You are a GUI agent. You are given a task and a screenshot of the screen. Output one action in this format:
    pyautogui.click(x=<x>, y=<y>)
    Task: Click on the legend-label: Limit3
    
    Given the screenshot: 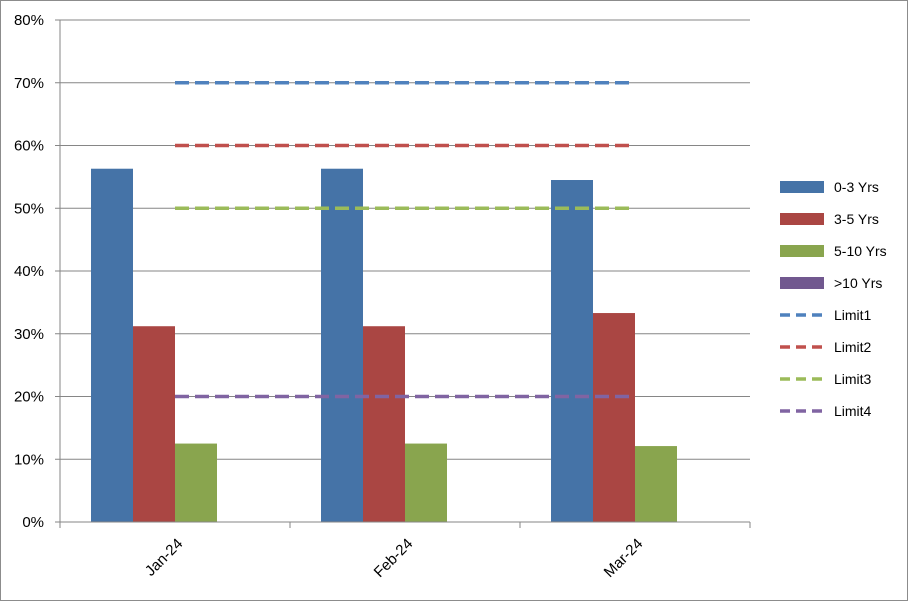 What is the action you would take?
    pyautogui.click(x=853, y=379)
    